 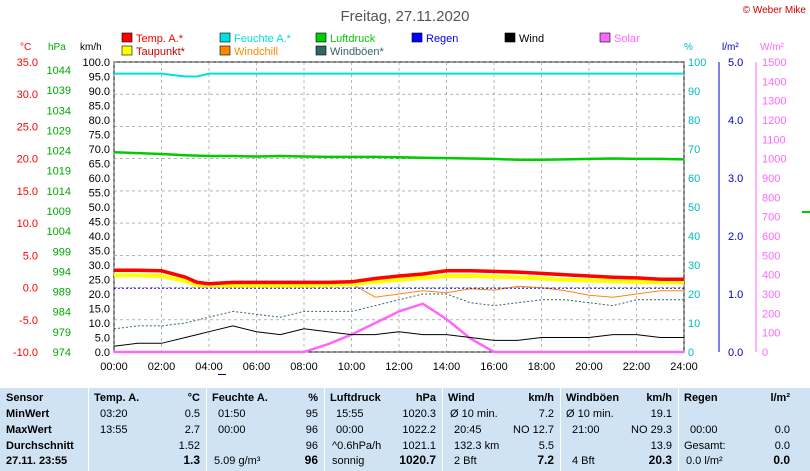 I want to click on temp-header: Temp. A., so click(x=117, y=398).